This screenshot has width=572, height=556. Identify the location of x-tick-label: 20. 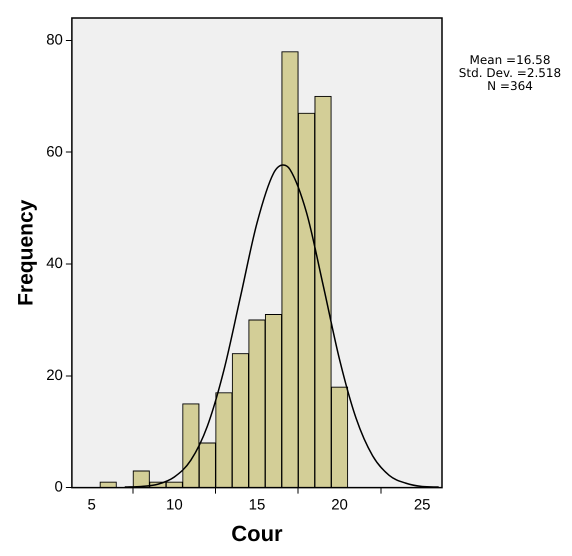
(339, 505).